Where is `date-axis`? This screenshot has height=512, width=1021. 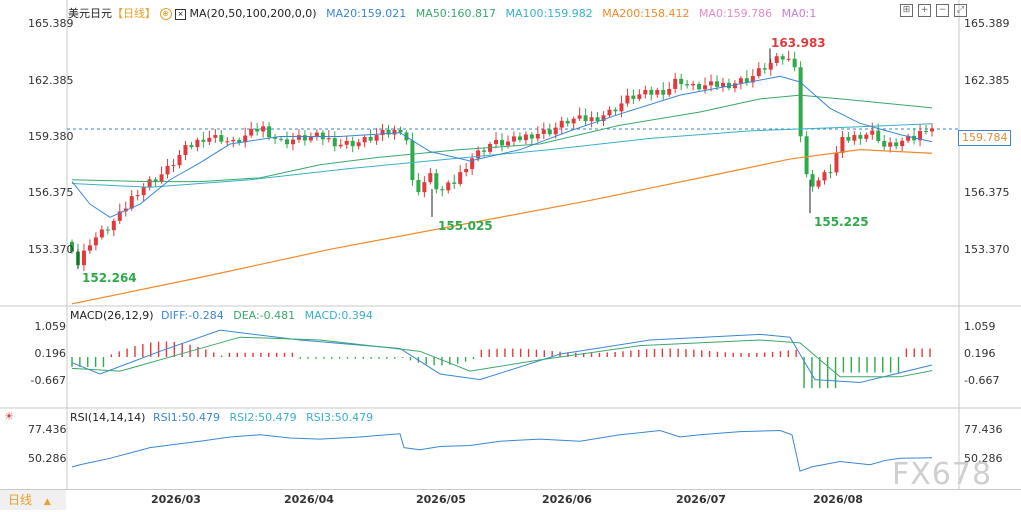 date-axis is located at coordinates (510, 500).